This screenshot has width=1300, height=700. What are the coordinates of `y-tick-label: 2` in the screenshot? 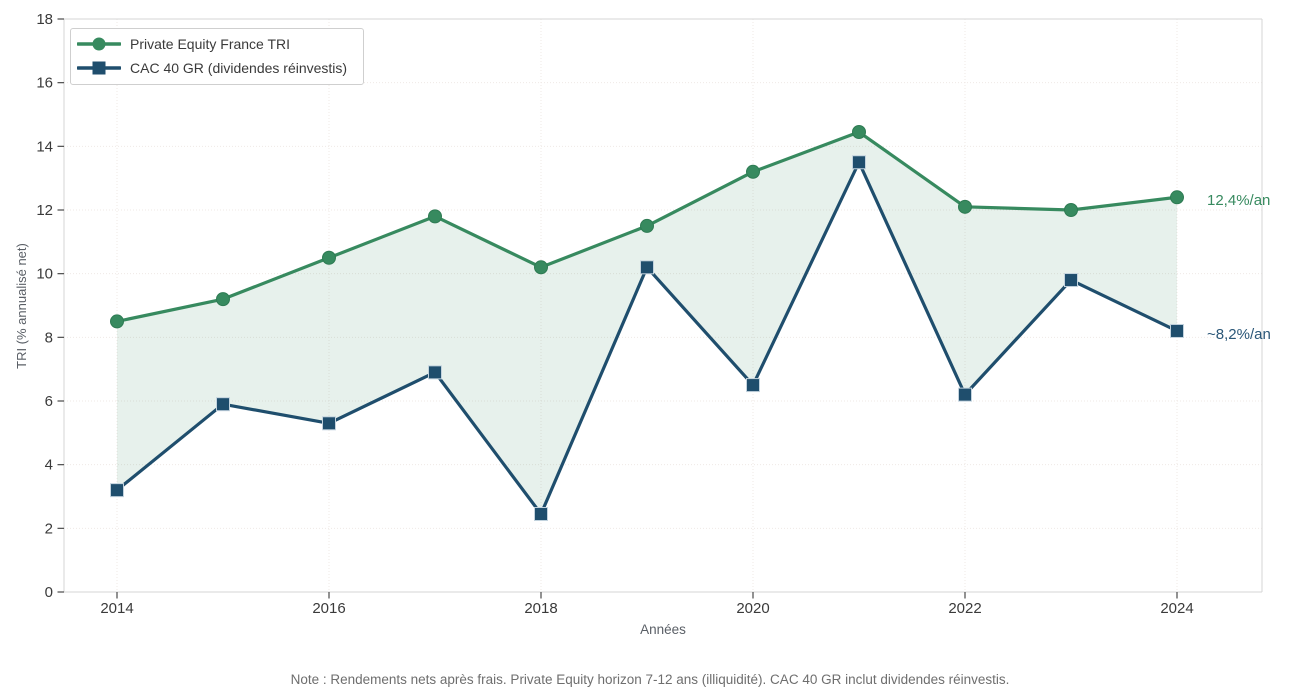 It's located at (49, 528).